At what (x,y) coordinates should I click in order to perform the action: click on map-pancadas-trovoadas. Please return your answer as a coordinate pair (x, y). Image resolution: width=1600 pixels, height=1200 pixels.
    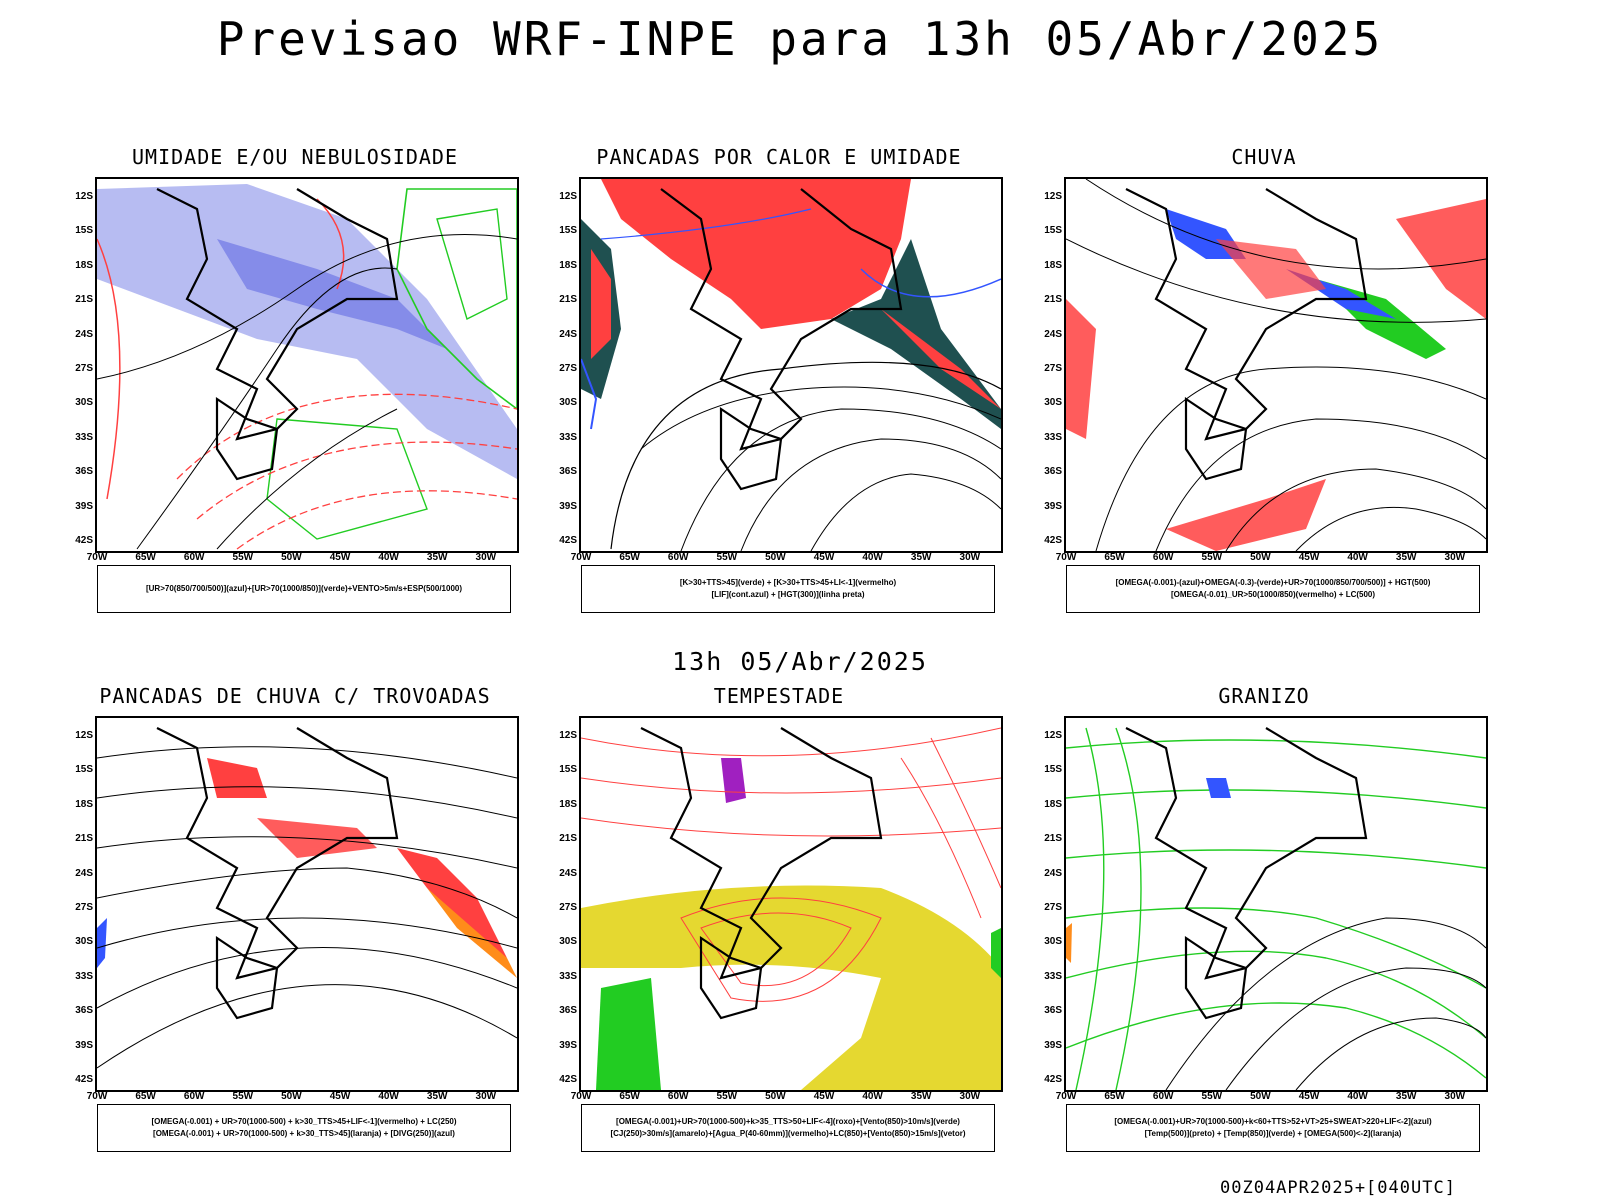
    Looking at the image, I should click on (307, 904).